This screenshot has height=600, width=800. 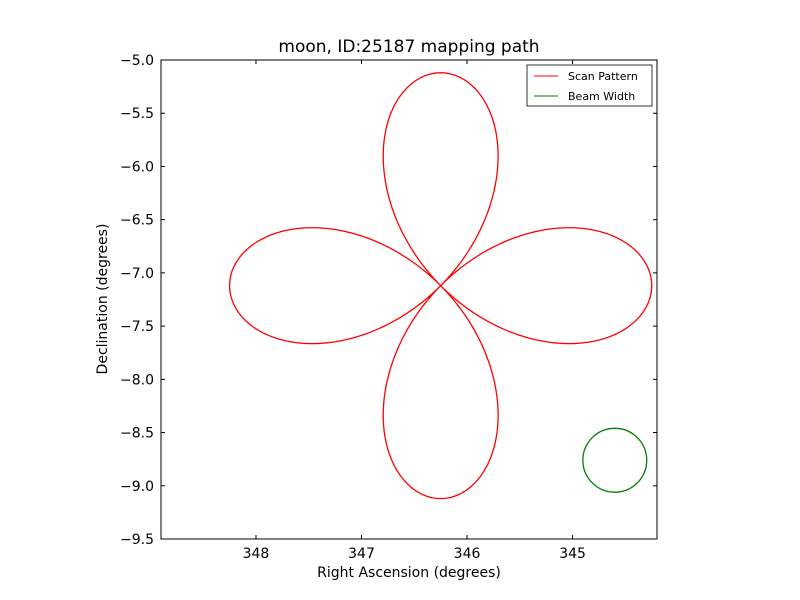 I want to click on y-axis-label: Declination (degrees), so click(x=103, y=299).